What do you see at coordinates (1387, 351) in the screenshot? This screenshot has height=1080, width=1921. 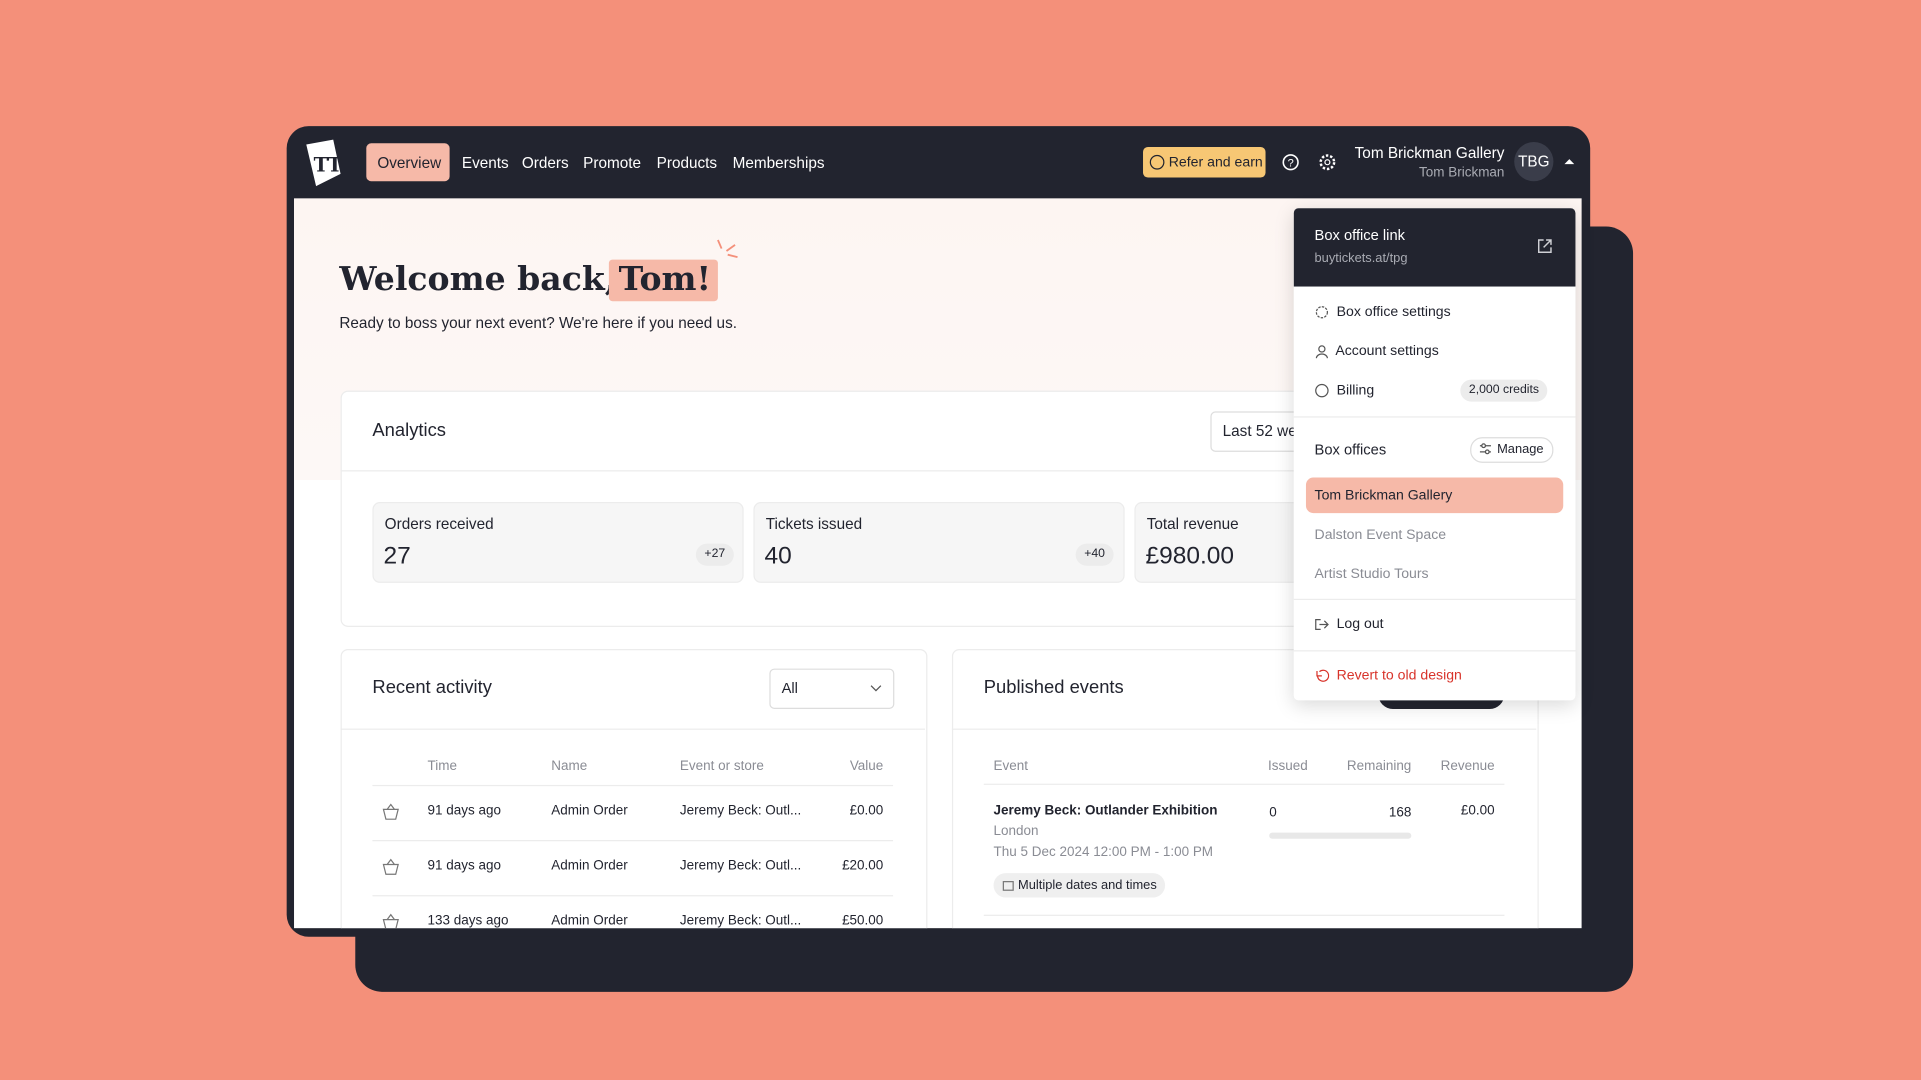 I see `menu-item: Account settings` at bounding box center [1387, 351].